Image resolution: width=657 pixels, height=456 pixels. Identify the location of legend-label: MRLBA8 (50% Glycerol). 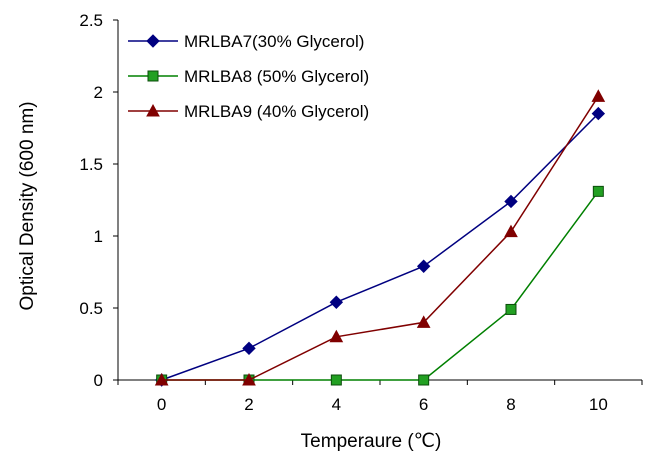
(276, 76).